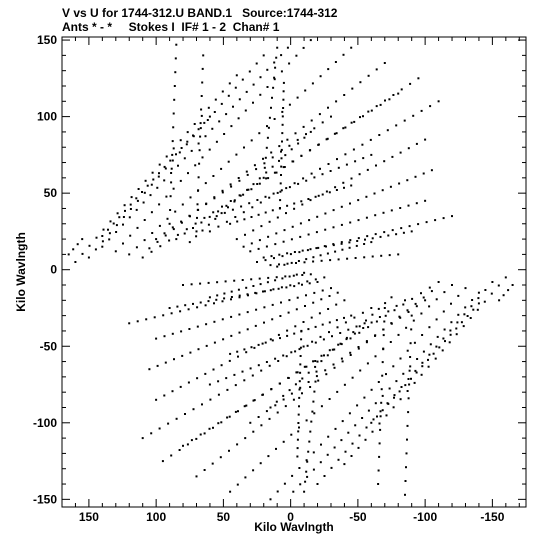 This screenshot has width=540, height=541. What do you see at coordinates (171, 27) in the screenshot?
I see `plot-subtitle: Ants * - * Stokes I IF# 1 - 2 Chan# 1` at bounding box center [171, 27].